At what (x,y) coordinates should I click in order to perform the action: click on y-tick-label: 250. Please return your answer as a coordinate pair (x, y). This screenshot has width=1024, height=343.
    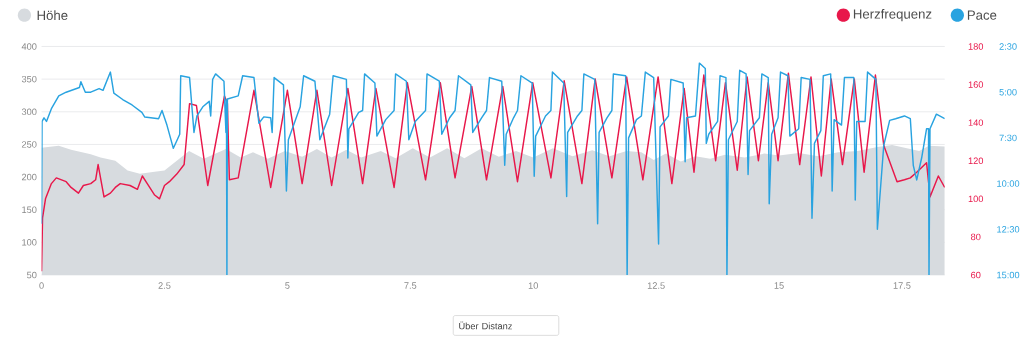
    Looking at the image, I should click on (29, 144).